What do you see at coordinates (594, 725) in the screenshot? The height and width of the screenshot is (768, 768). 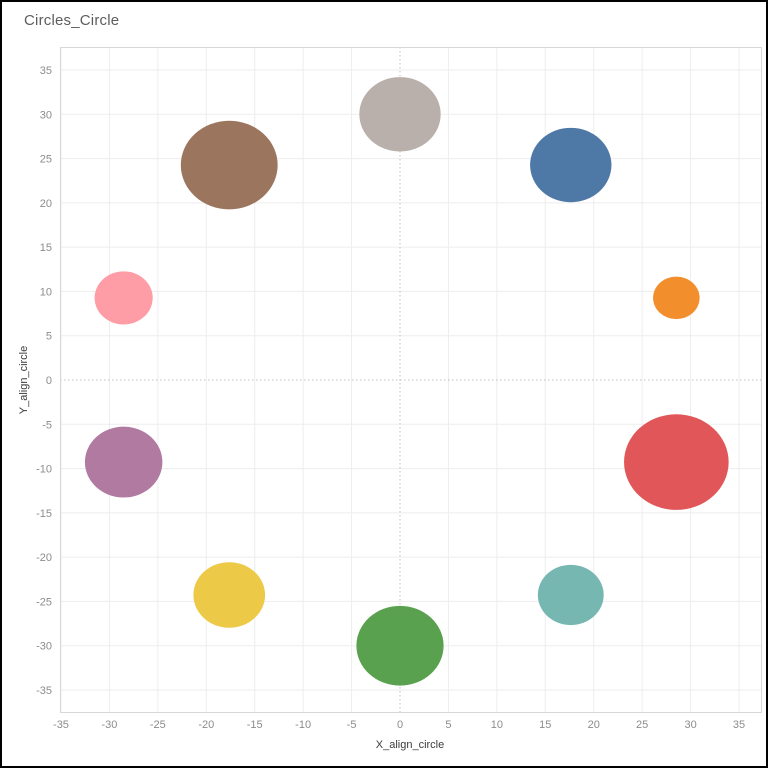 I see `x-tick-label: 20` at bounding box center [594, 725].